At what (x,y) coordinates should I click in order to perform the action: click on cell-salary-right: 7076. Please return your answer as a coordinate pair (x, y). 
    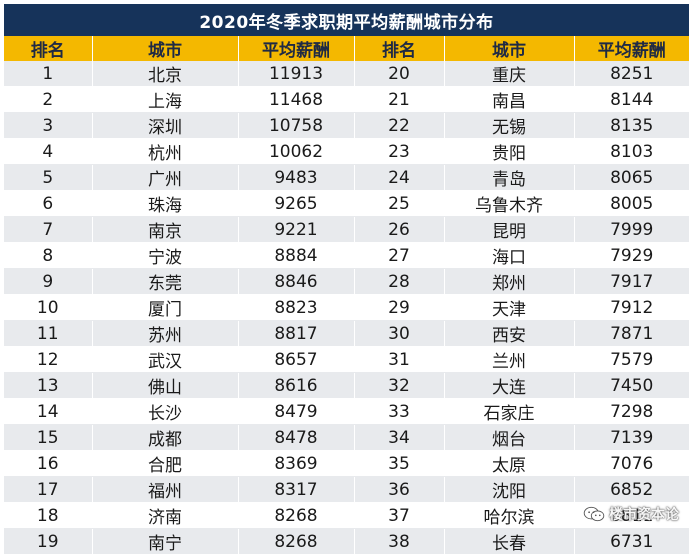
    Looking at the image, I should click on (631, 463).